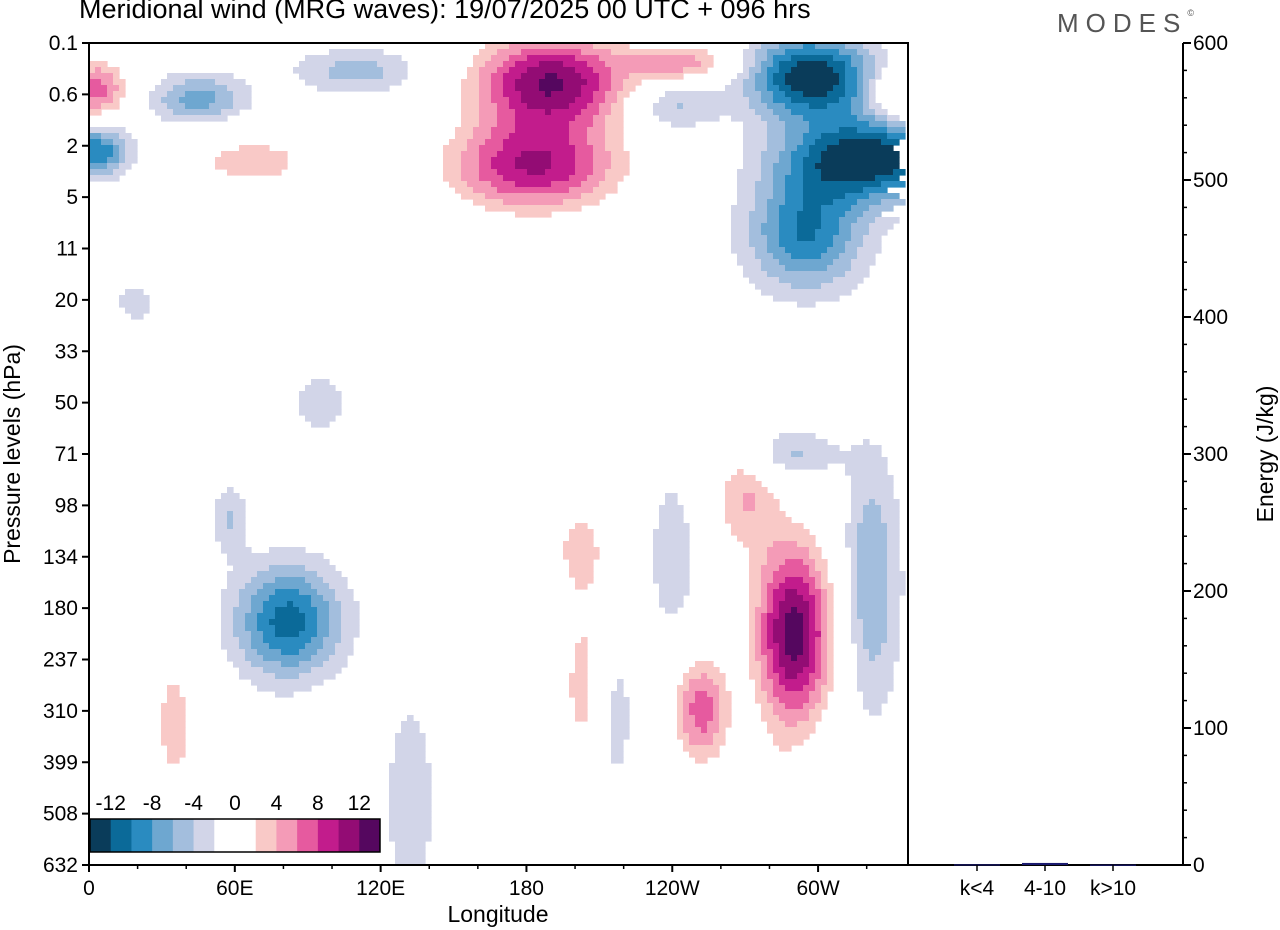 The height and width of the screenshot is (930, 1280). Describe the element at coordinates (1210, 591) in the screenshot. I see `energy-tick-label: 200` at that location.